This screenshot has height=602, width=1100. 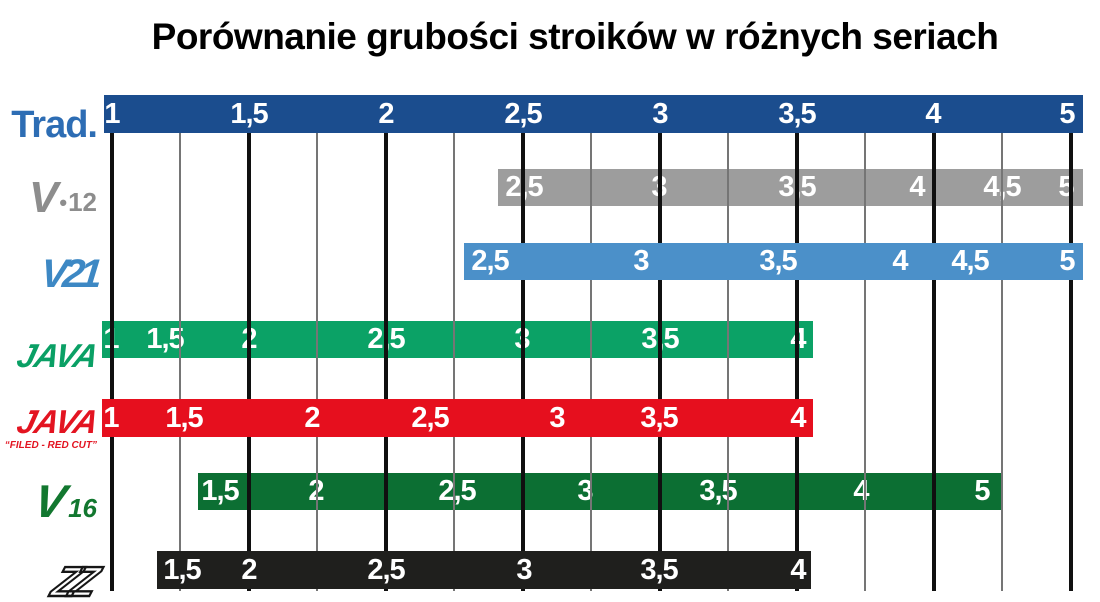 What do you see at coordinates (249, 570) in the screenshot?
I see `strength-label-zz-2: 2` at bounding box center [249, 570].